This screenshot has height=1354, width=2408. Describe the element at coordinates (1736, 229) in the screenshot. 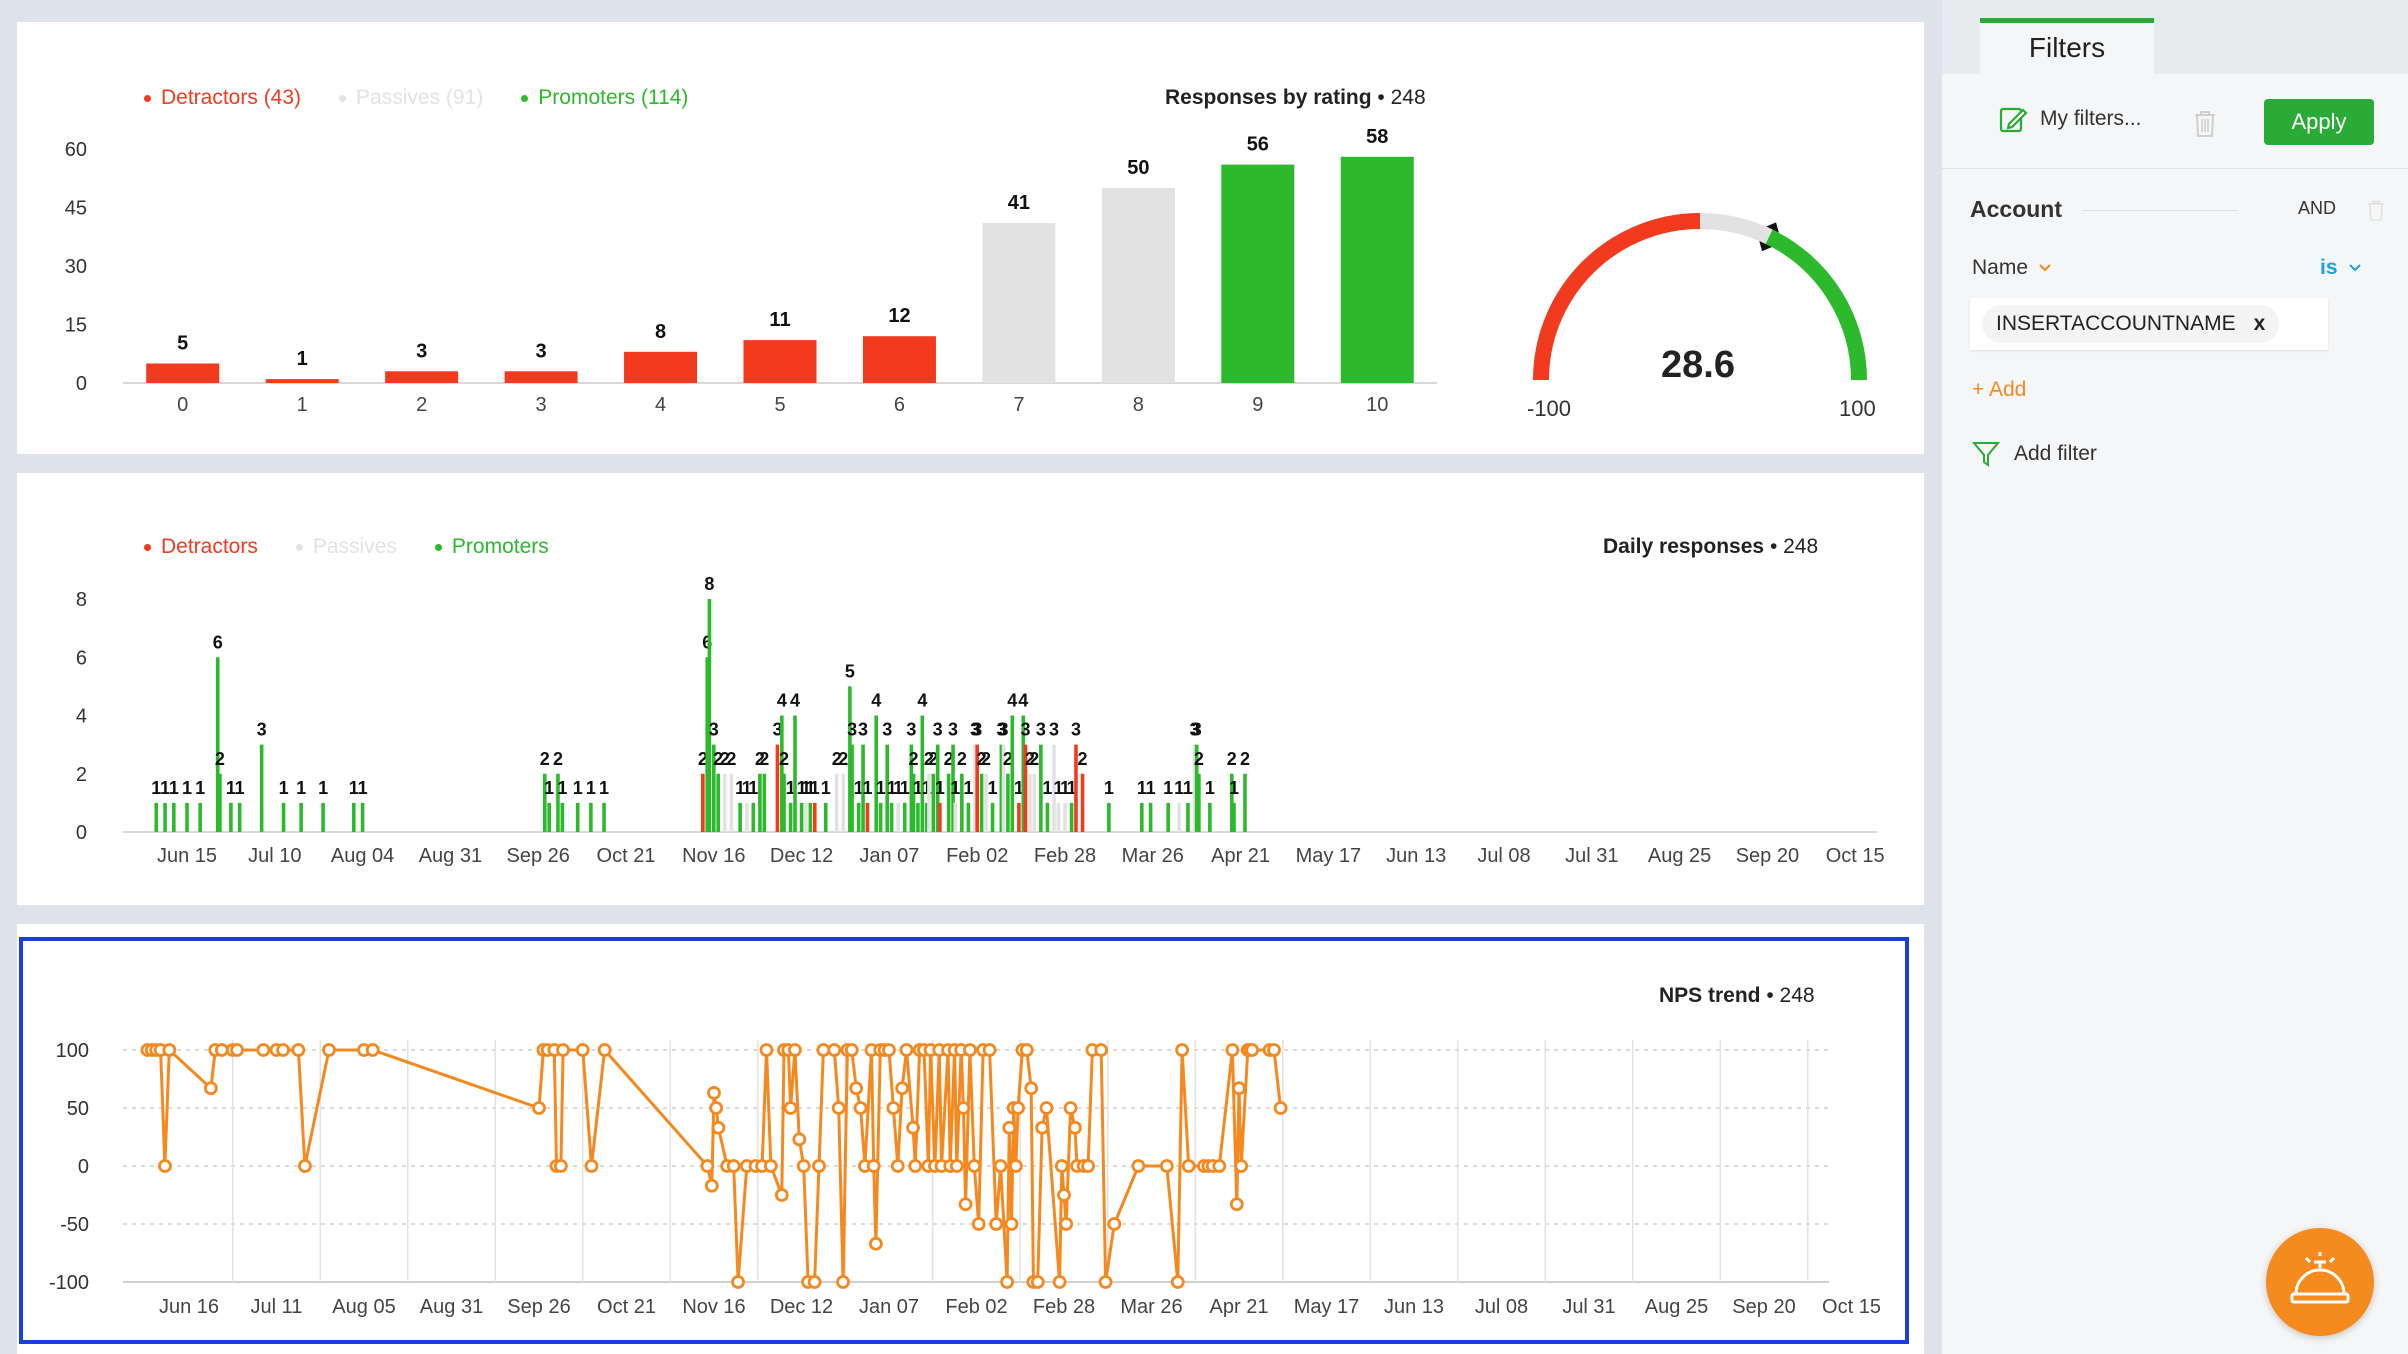

I see `gauge-passive-arc` at that location.